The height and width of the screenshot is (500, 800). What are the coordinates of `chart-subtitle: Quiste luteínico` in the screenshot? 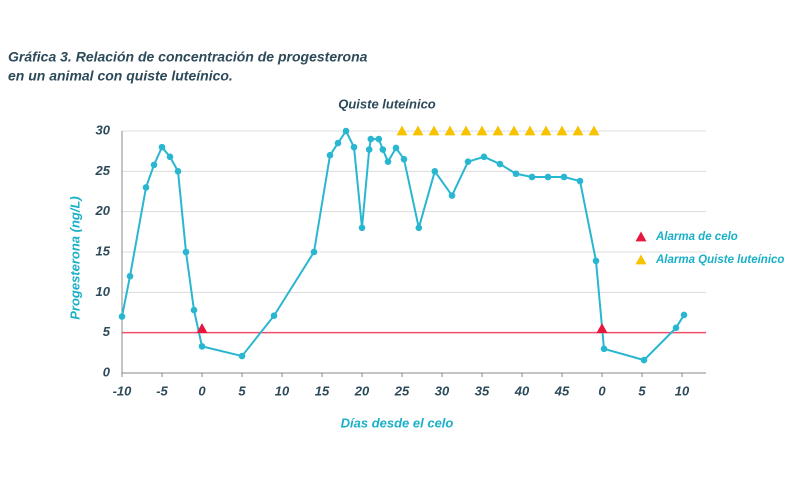 It's located at (387, 103).